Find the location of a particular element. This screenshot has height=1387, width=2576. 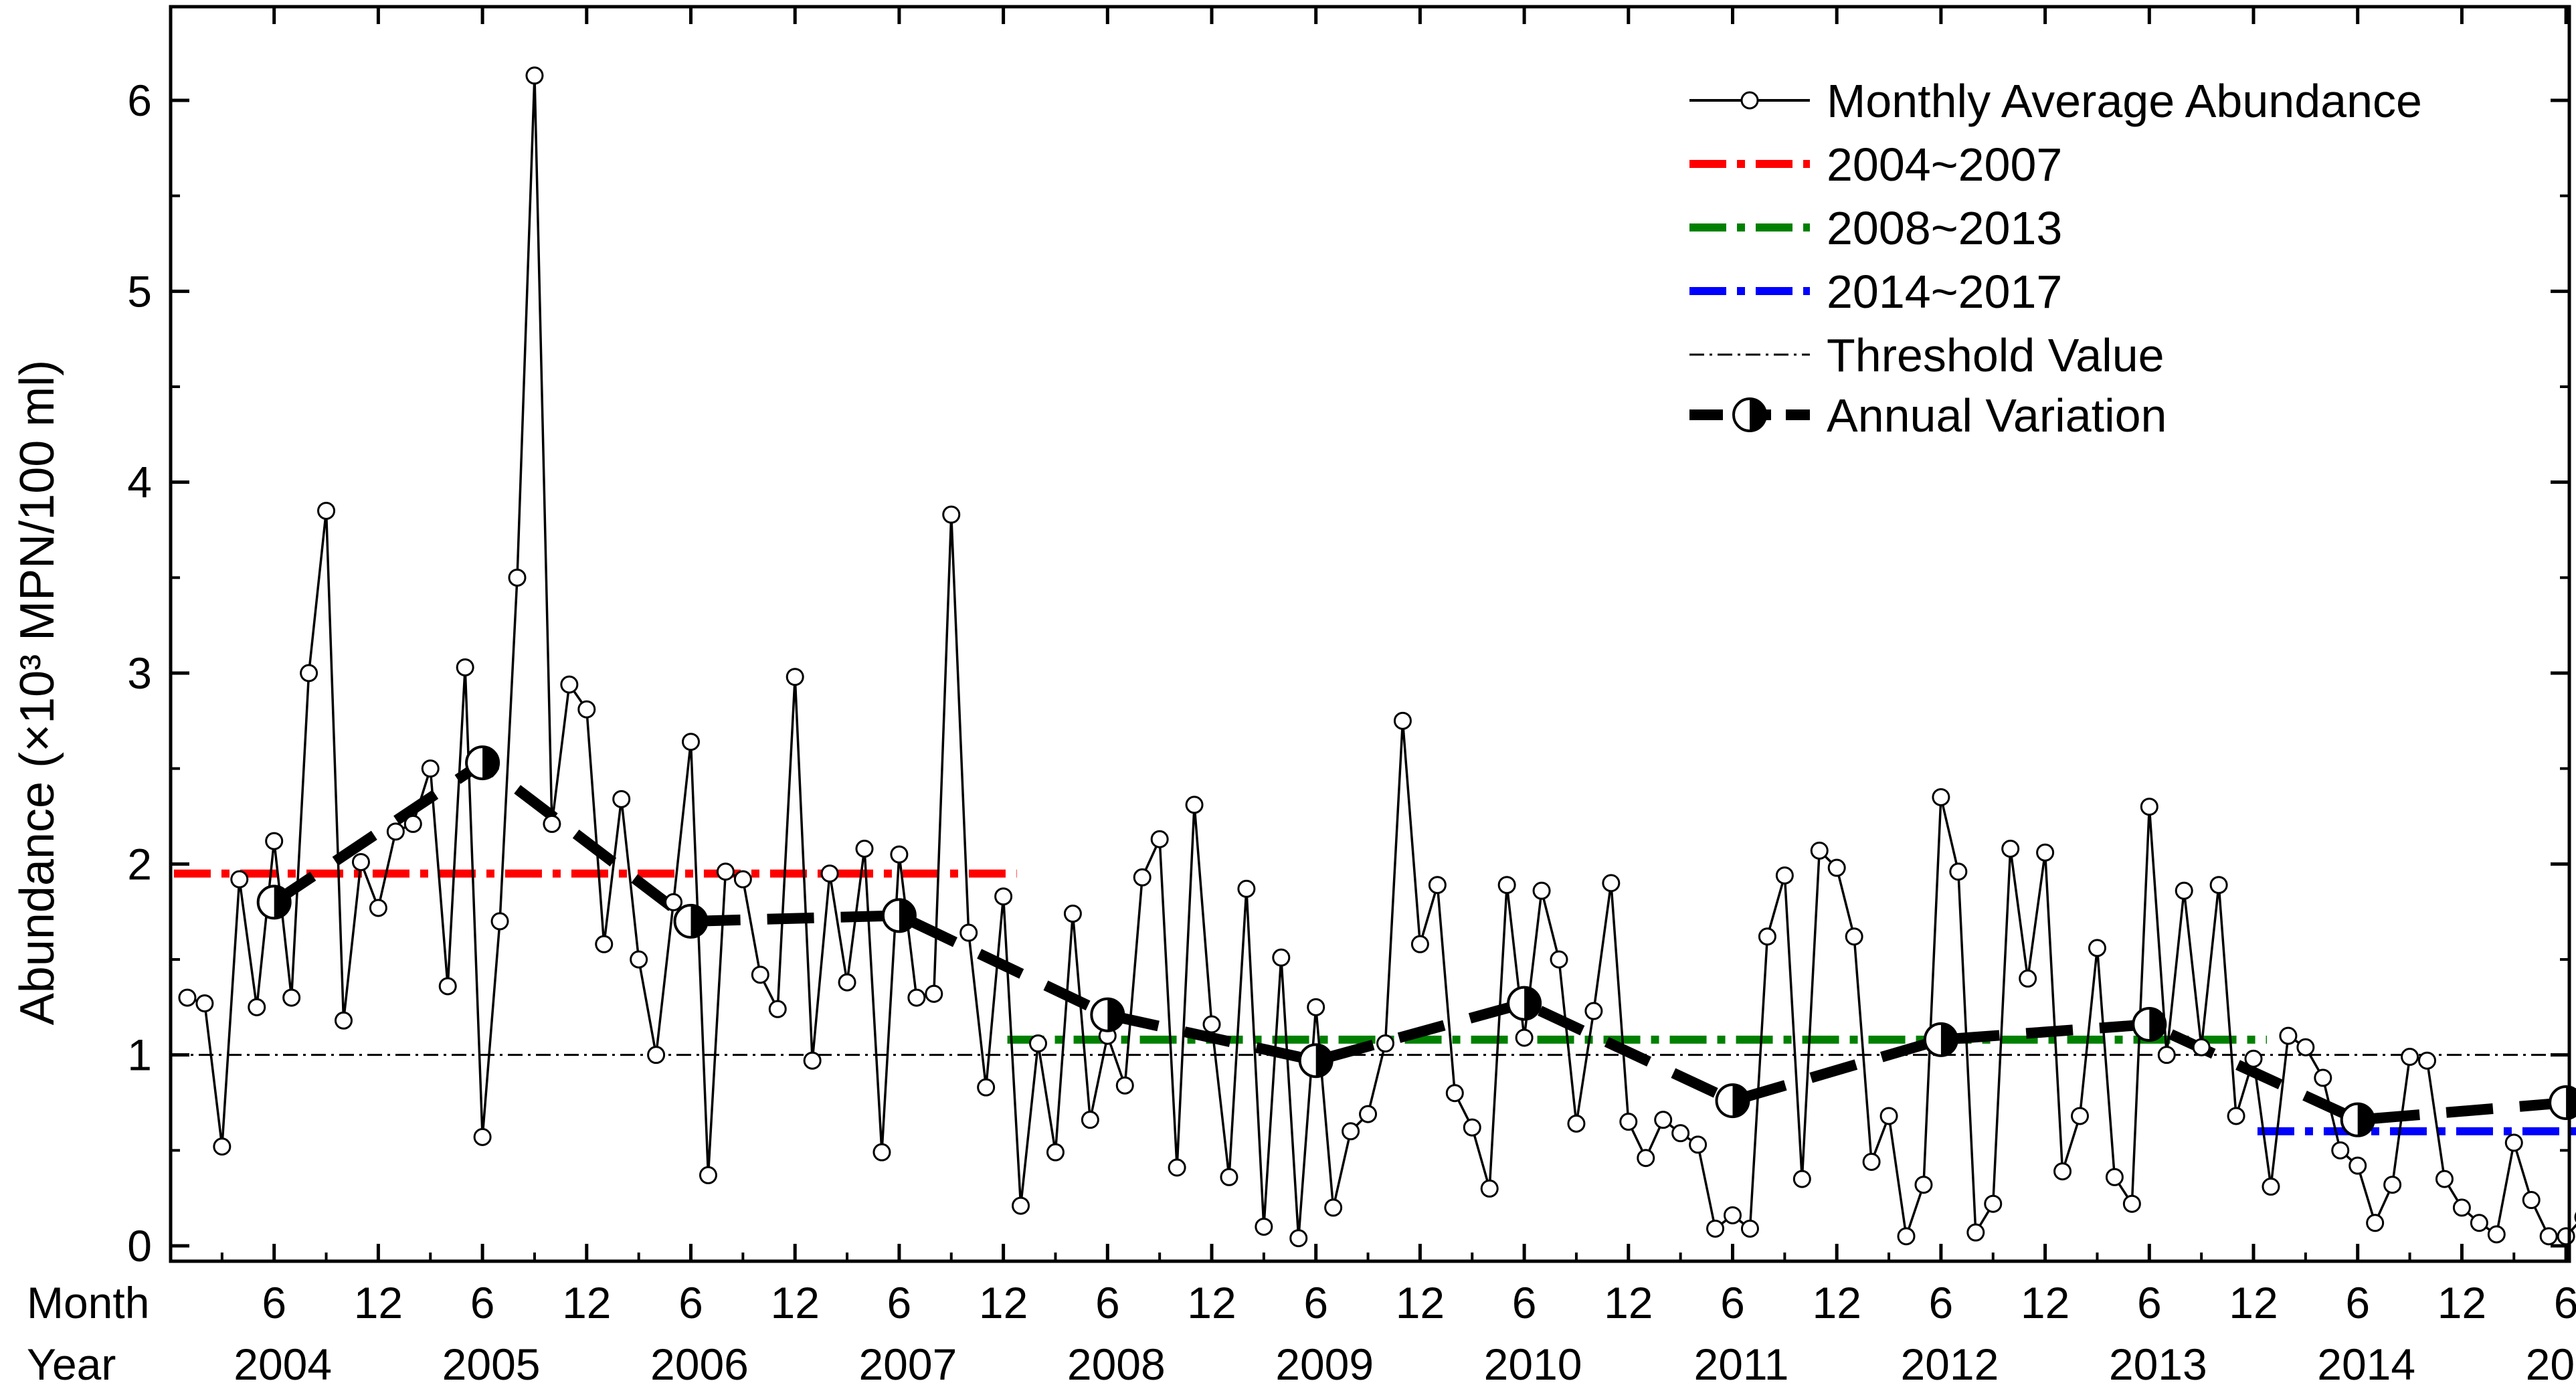

year-tick-label: 2004 is located at coordinates (283, 1363).